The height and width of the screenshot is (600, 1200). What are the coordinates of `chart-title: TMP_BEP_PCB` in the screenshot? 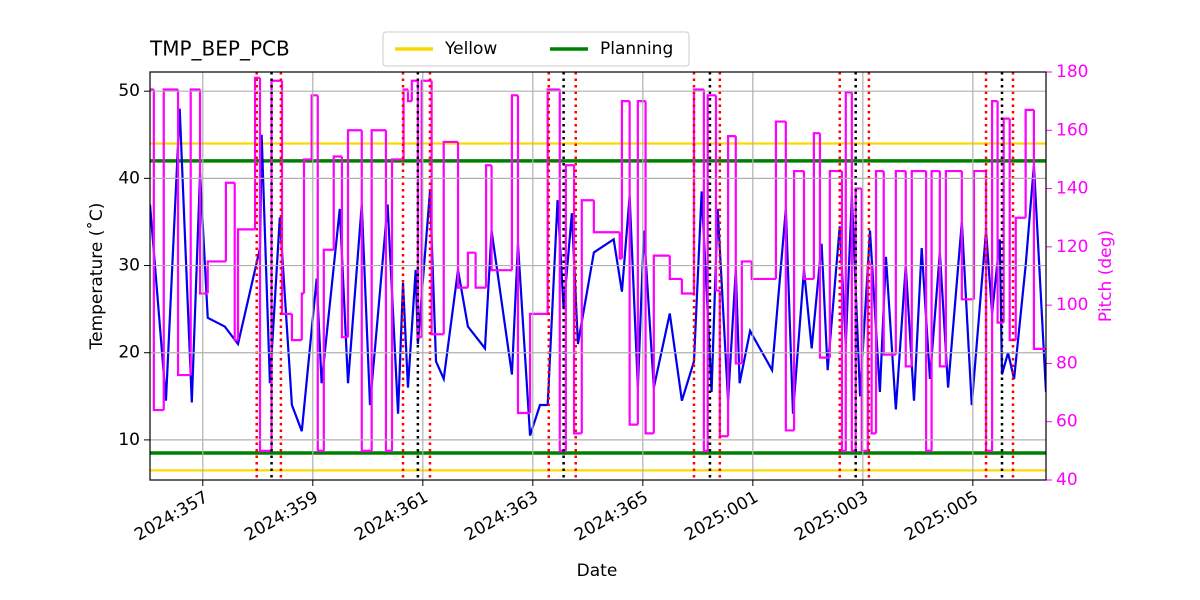 It's located at (219, 49).